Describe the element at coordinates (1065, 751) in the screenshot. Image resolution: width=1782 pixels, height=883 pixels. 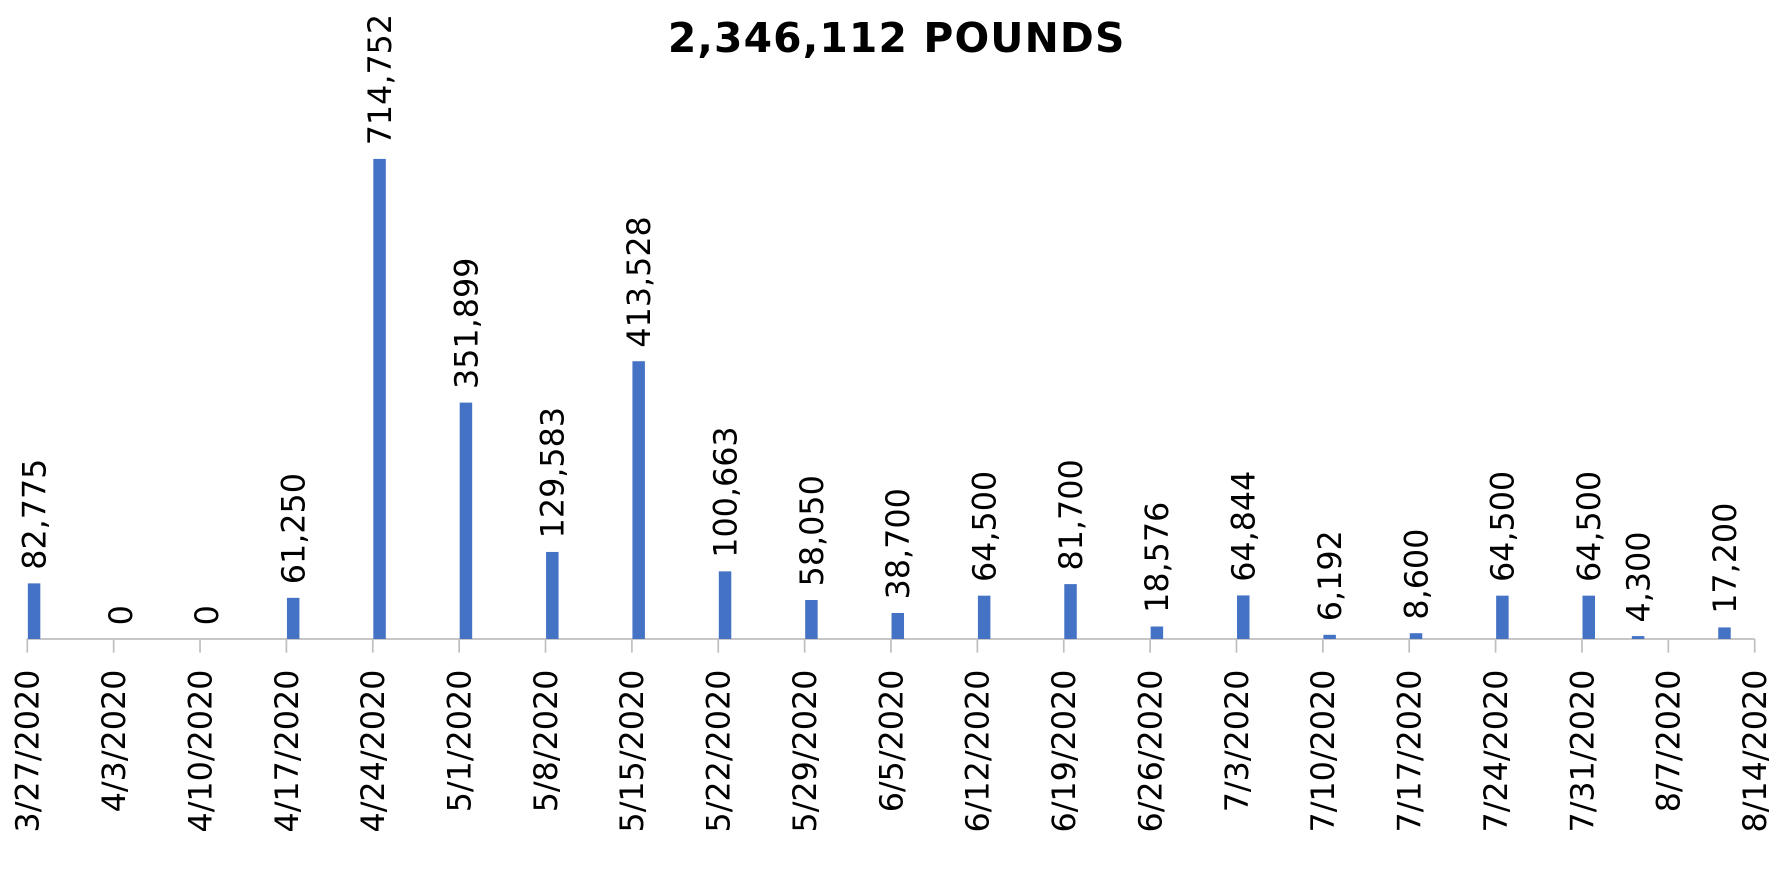
I see `x-tick-label: 6/19/2020` at that location.